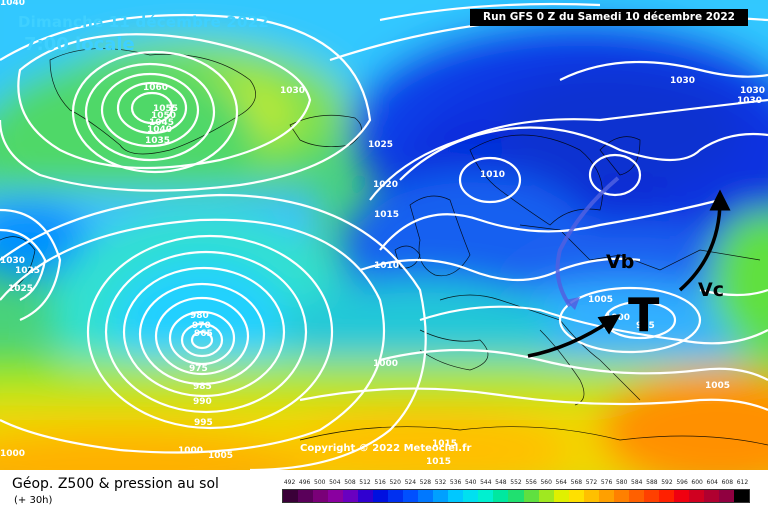 The image size is (768, 512). I want to click on pressure-label: 980, so click(199, 316).